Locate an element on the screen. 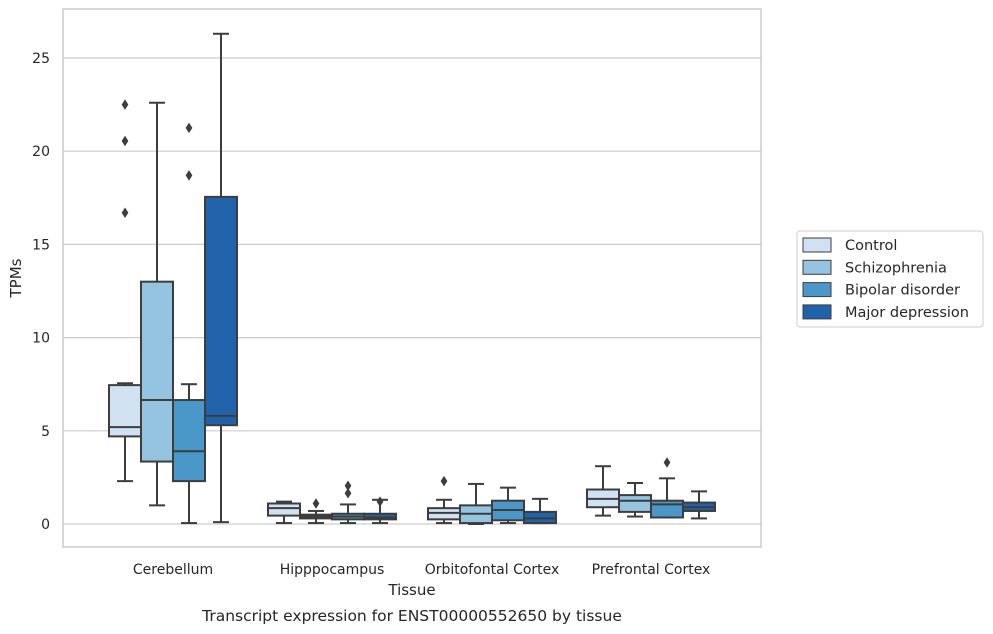 Image resolution: width=993 pixels, height=634 pixels. y-tick-label: 15 is located at coordinates (41, 245).